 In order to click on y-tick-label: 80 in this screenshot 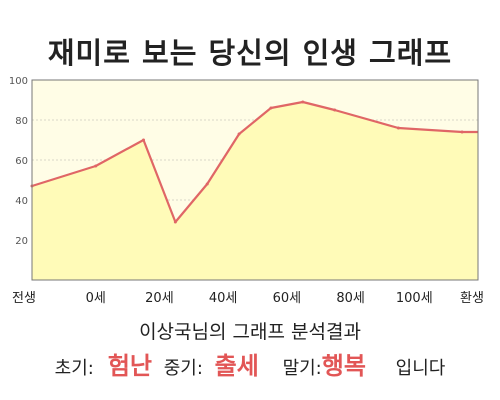, I will do `click(21, 121)`.